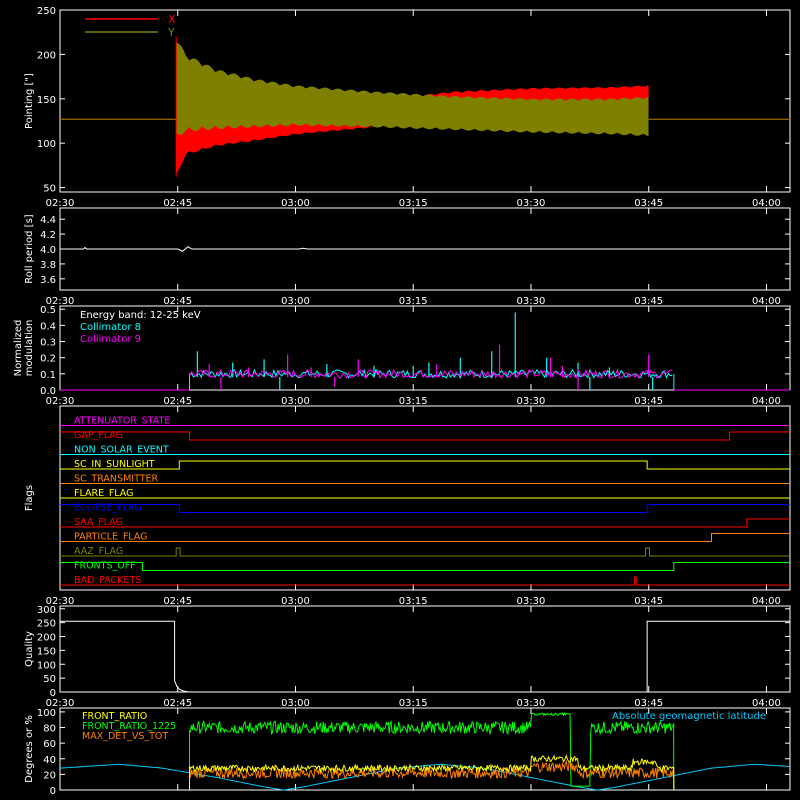  Describe the element at coordinates (531, 601) in the screenshot. I see `flags-x-tick-label: 03:30` at that location.